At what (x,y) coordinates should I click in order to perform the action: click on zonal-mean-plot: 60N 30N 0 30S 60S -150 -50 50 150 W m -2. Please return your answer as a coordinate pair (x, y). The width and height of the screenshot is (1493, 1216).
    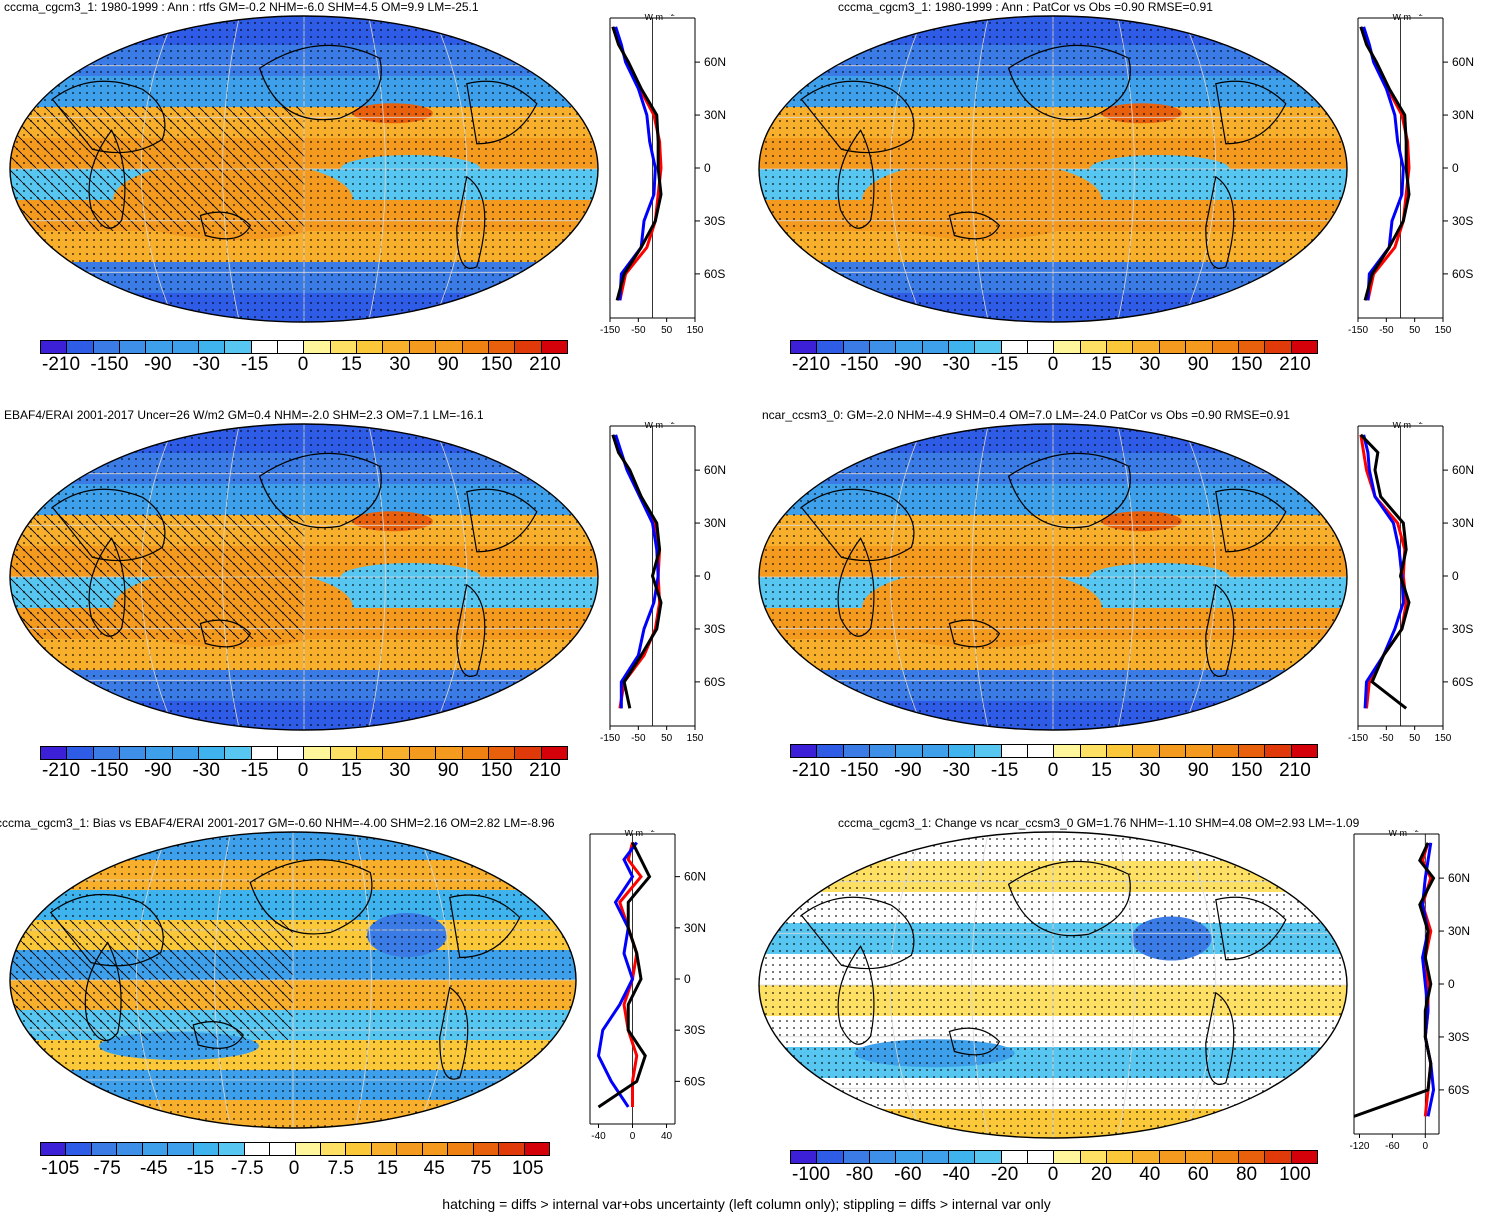
    Looking at the image, I should click on (1411, 175).